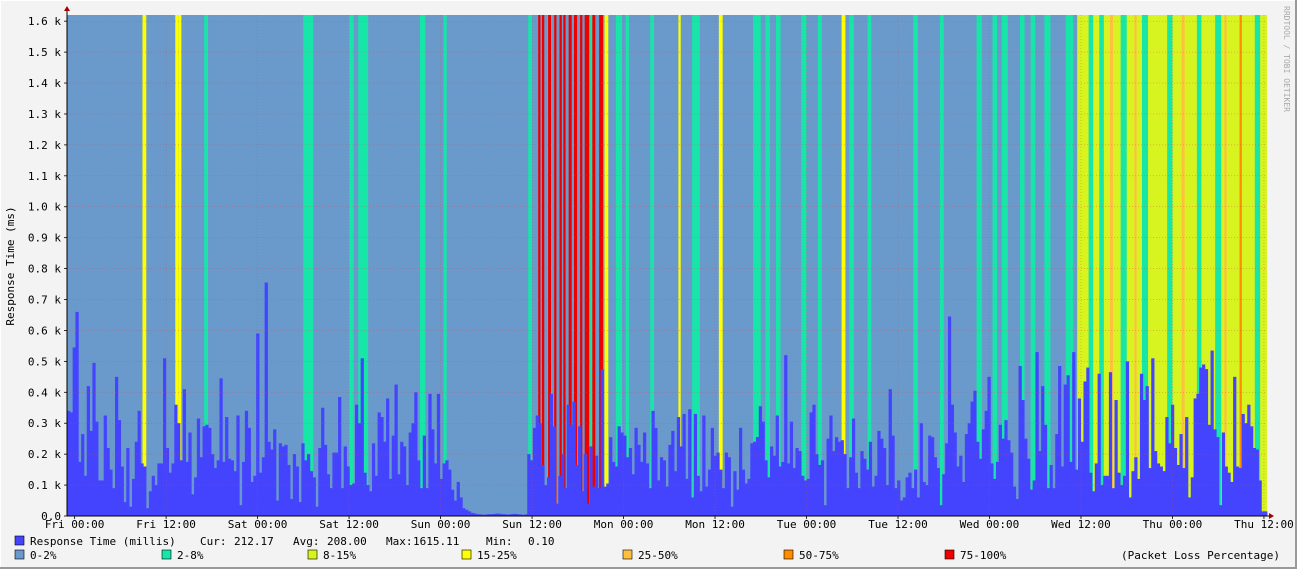 Image resolution: width=1297 pixels, height=569 pixels. I want to click on stat-min-value: 0.10, so click(541, 541).